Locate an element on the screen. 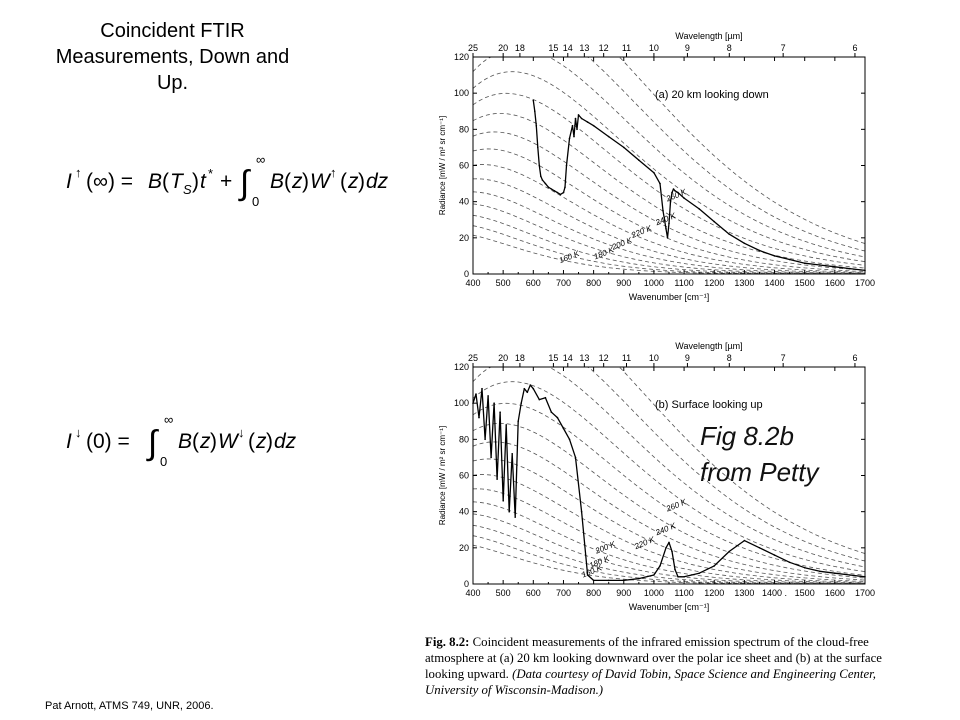 Image resolution: width=960 pixels, height=720 pixels. x-tick-label: 900 is located at coordinates (623, 593).